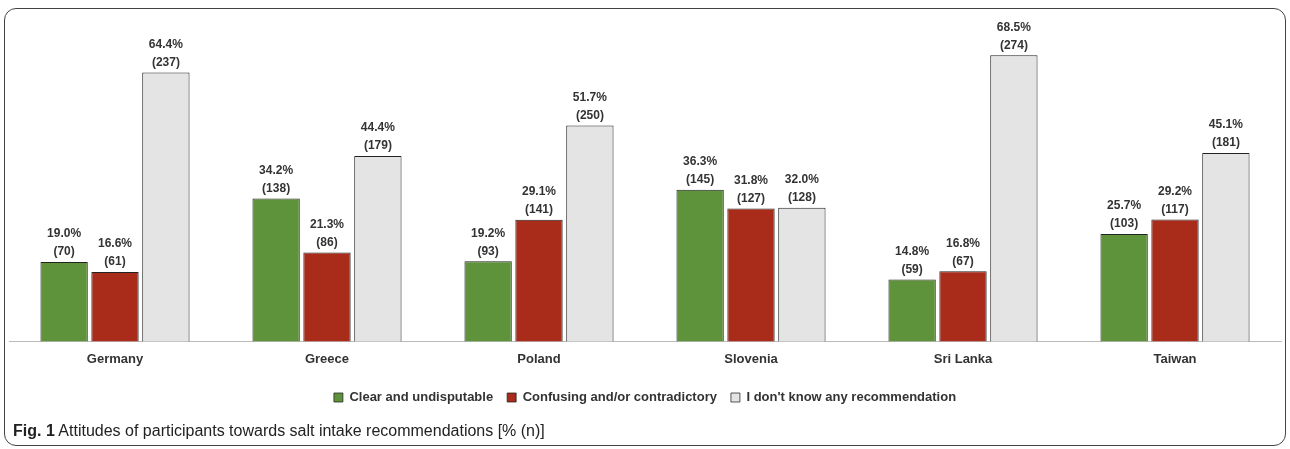  I want to click on data-label: 16.6% (61), so click(115, 252).